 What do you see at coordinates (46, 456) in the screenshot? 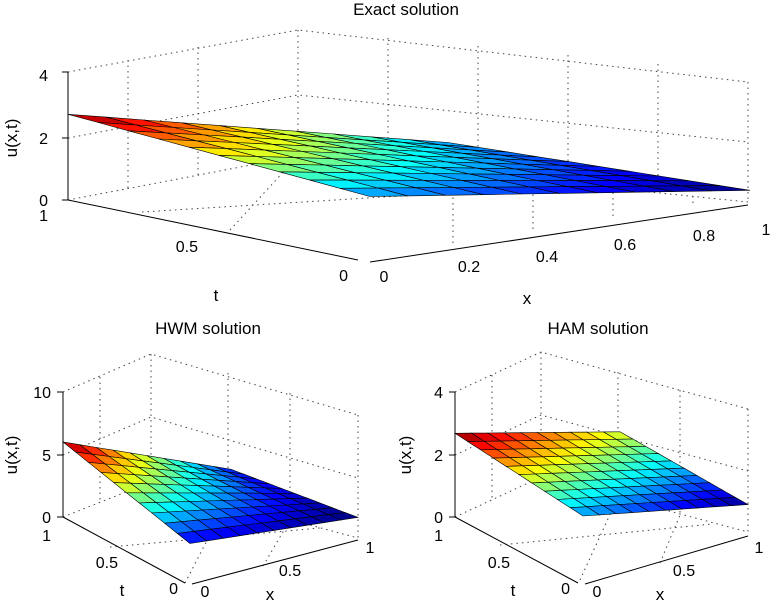
I see `z-tick-label: 5` at bounding box center [46, 456].